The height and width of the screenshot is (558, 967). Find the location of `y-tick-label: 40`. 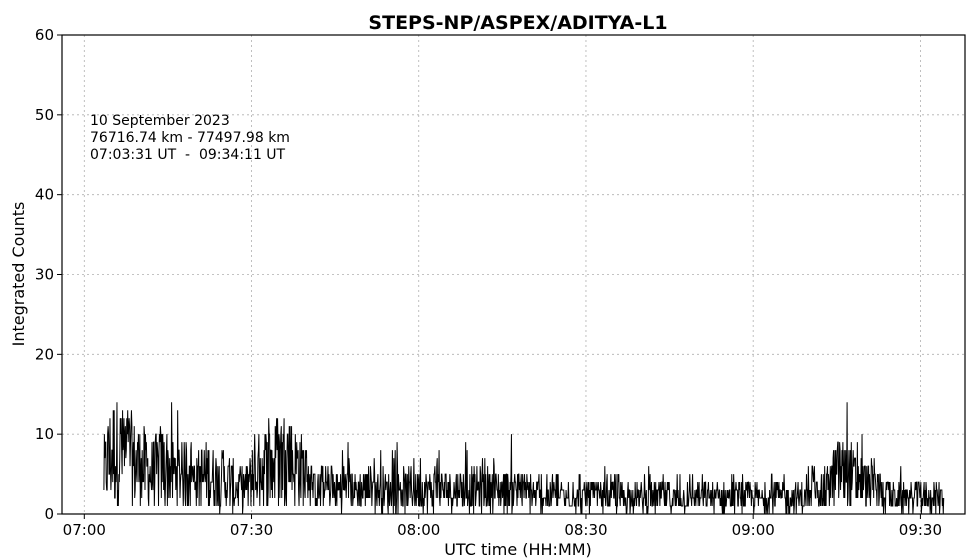

y-tick-label: 40 is located at coordinates (44, 195).